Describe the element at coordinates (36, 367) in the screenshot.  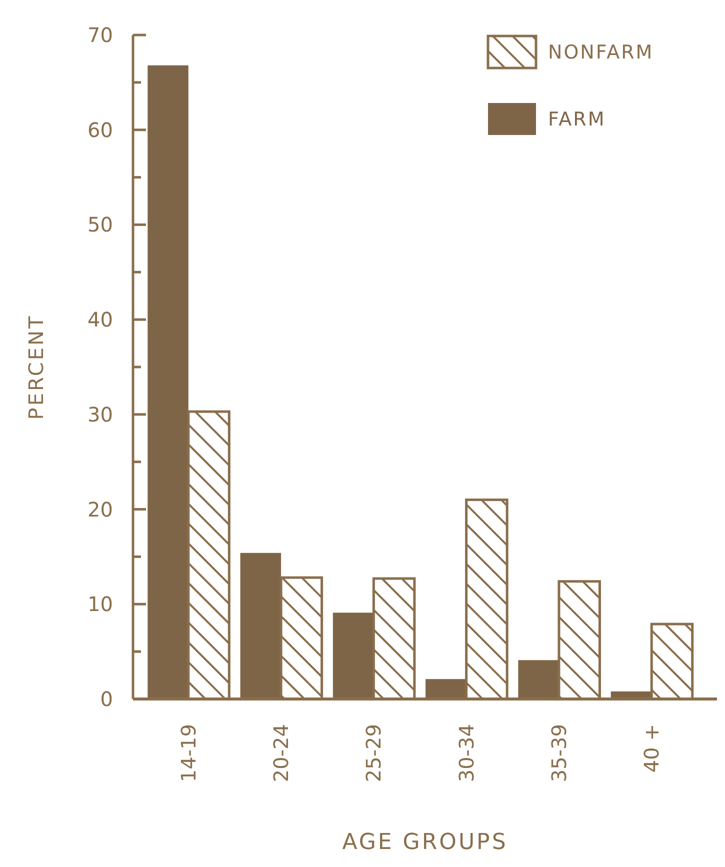
I see `y-axis-title: PERCENT` at that location.